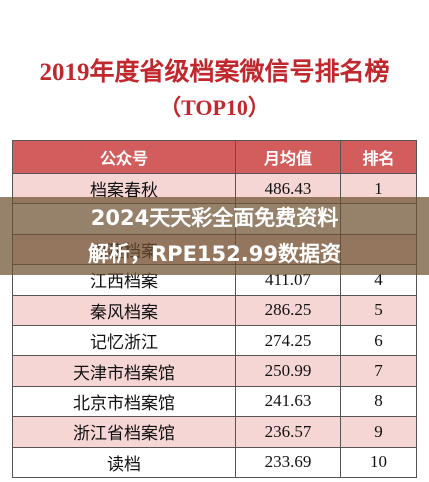  I want to click on banner-line: 2024天天彩全面免费资料, so click(214, 218).